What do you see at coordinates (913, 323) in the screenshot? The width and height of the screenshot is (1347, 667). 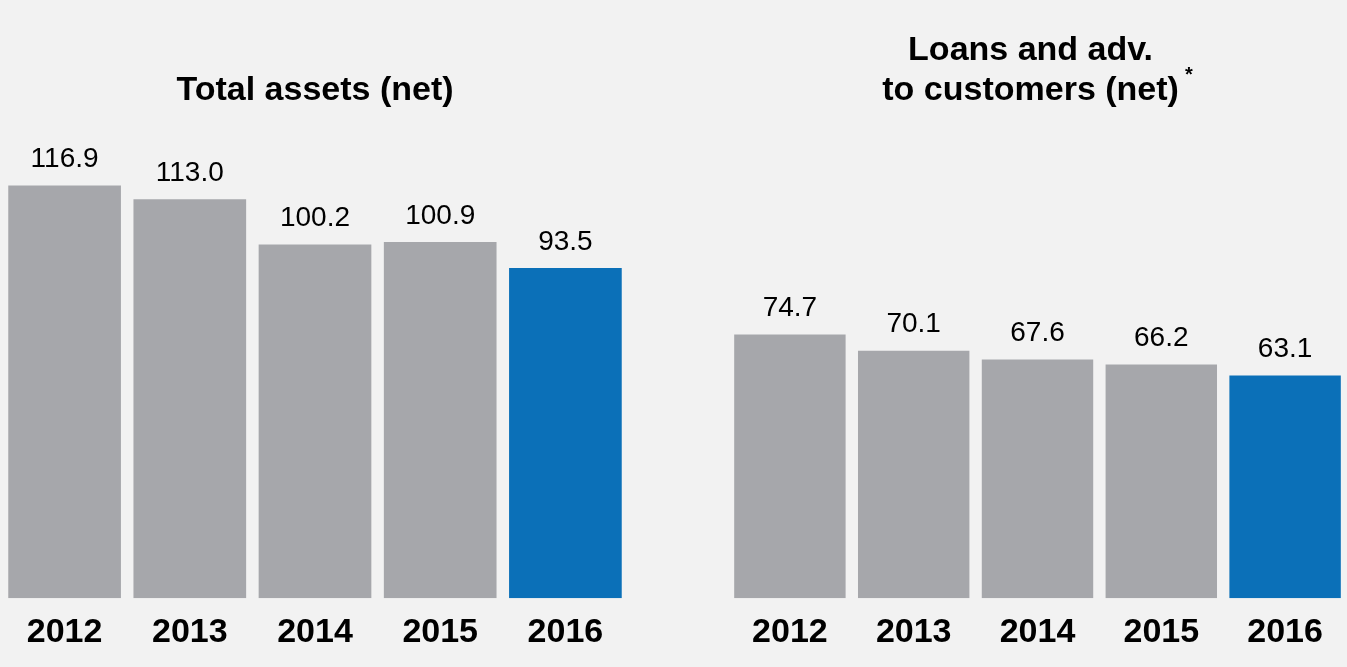 I see `data-label: 70.1` at bounding box center [913, 323].